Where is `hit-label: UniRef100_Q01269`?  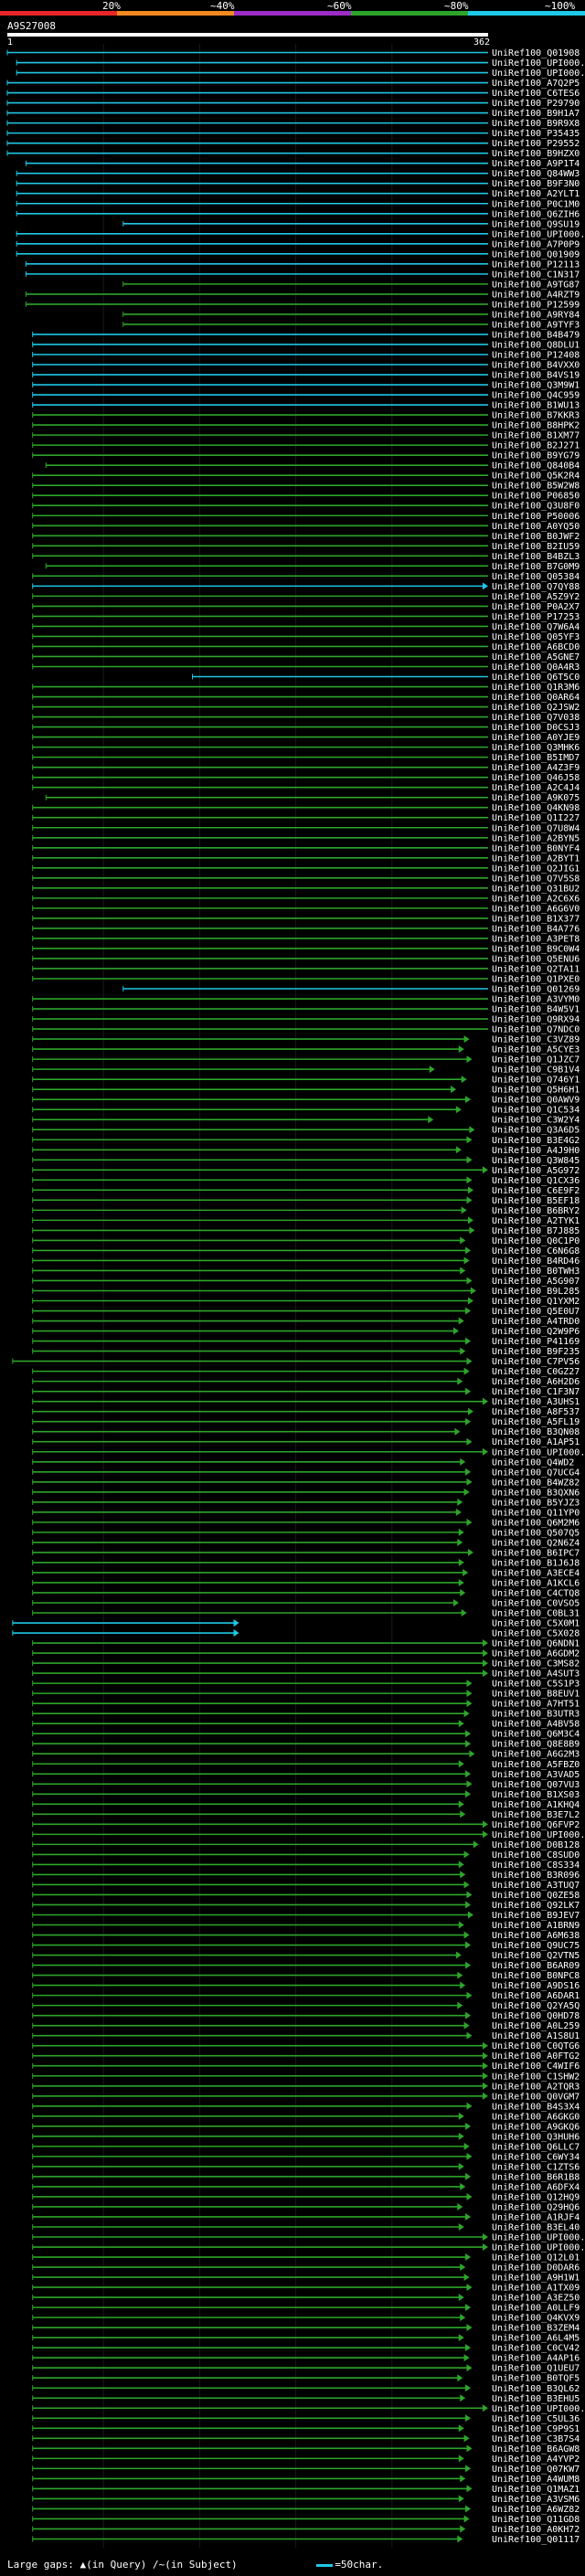
hit-label: UniRef100_Q01269 is located at coordinates (536, 990).